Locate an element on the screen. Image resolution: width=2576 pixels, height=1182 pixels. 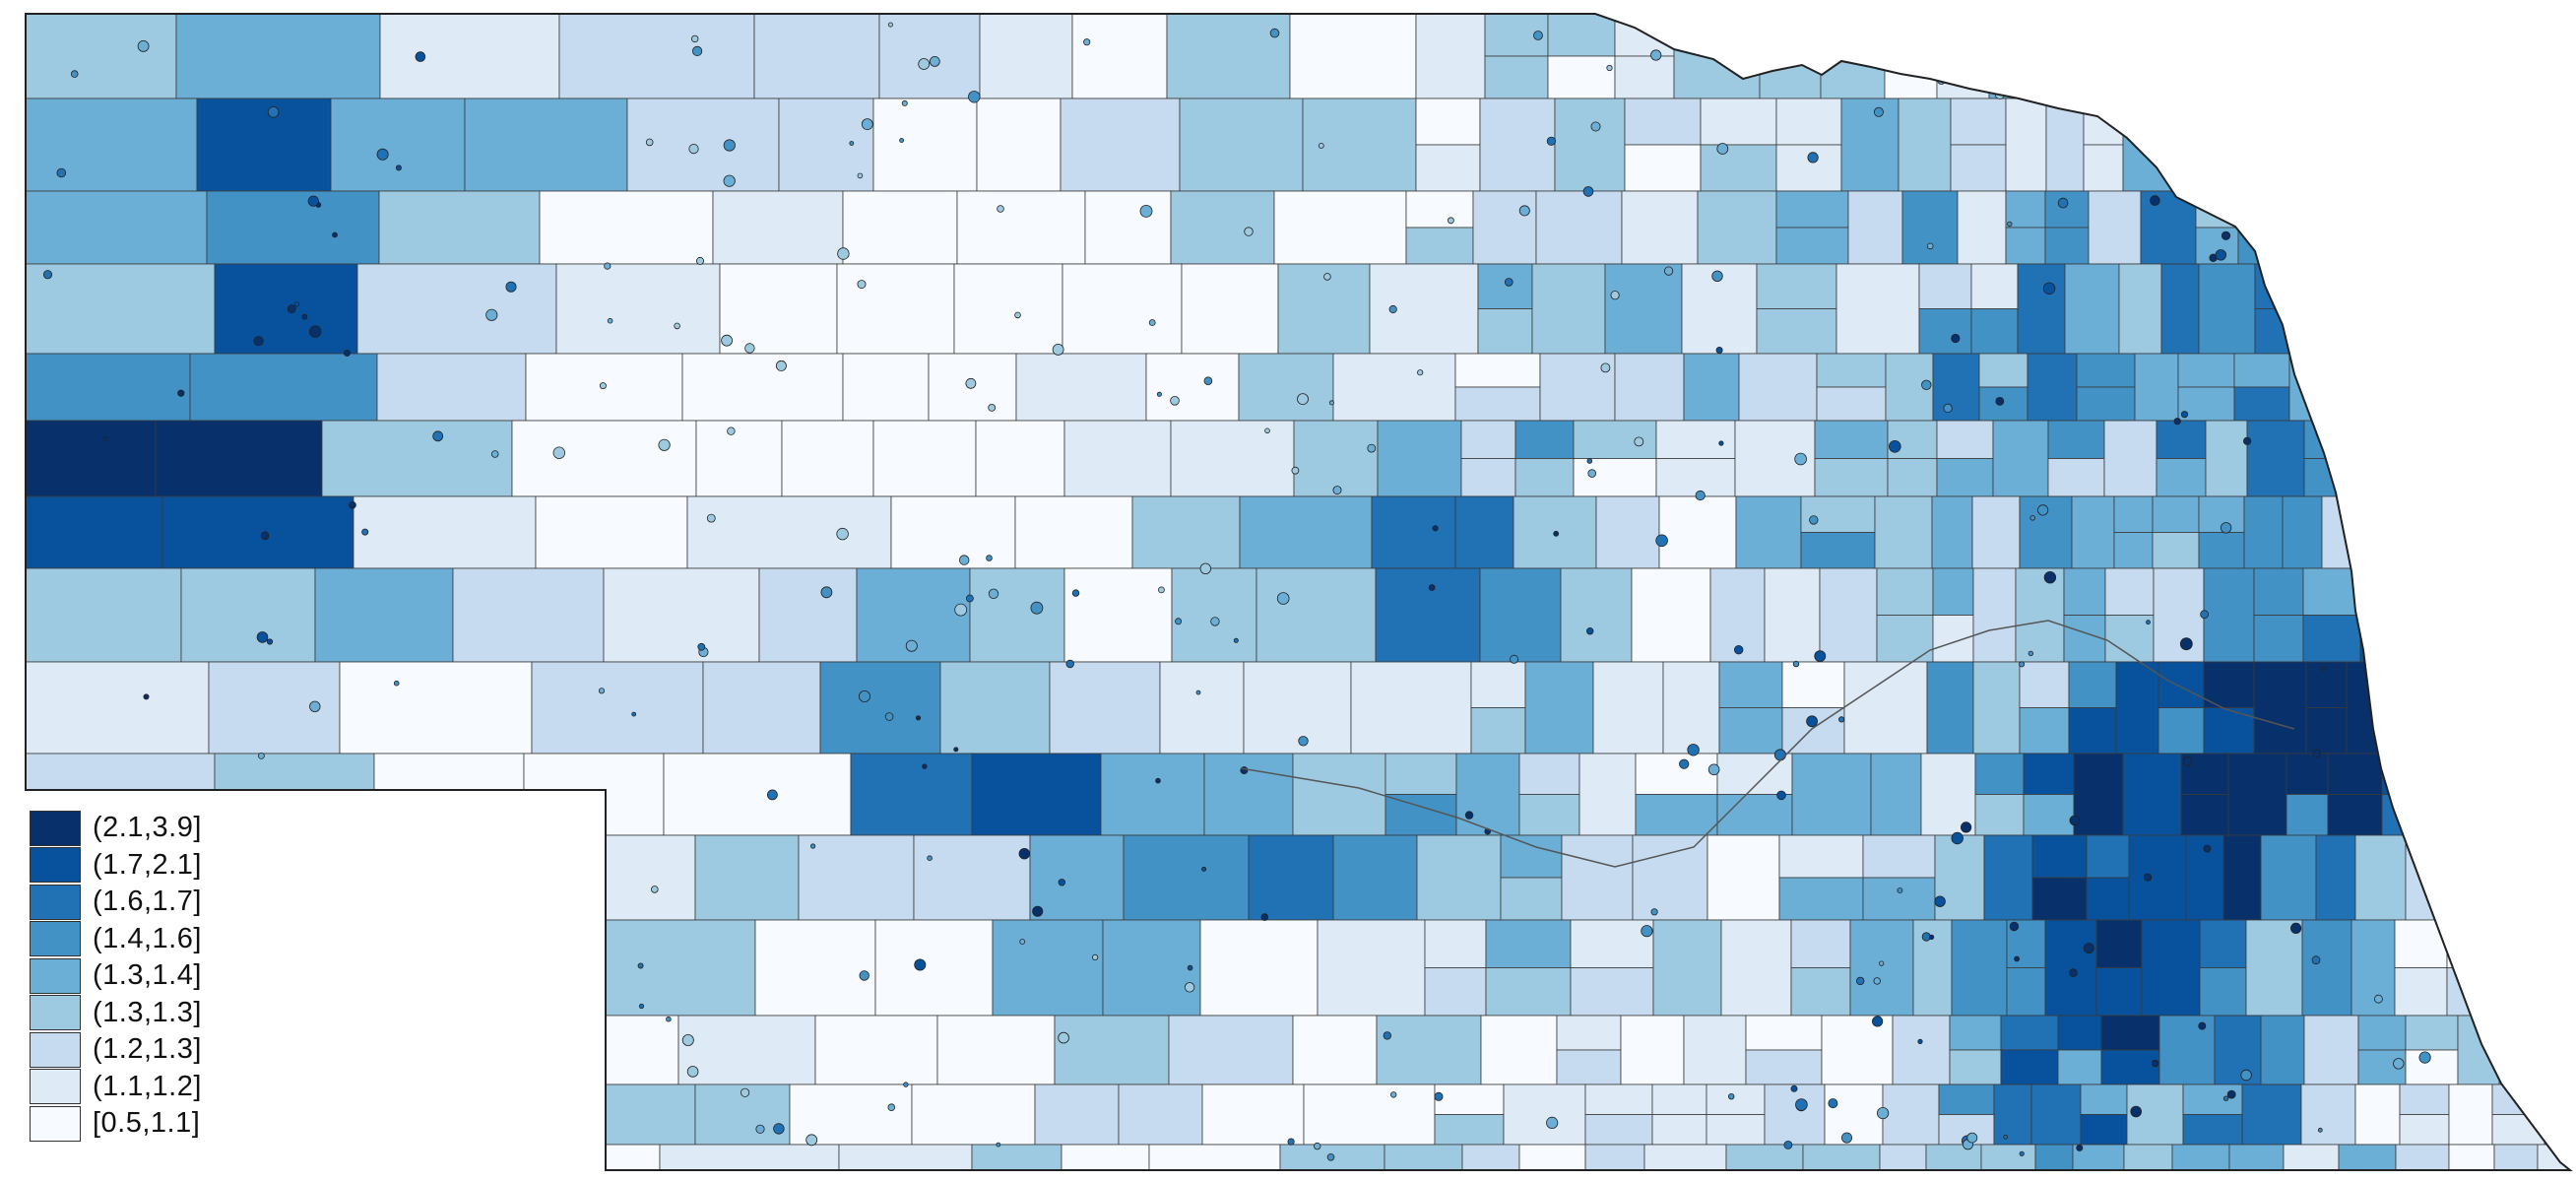
legend-item: (1.4,1.6] is located at coordinates (116, 939).